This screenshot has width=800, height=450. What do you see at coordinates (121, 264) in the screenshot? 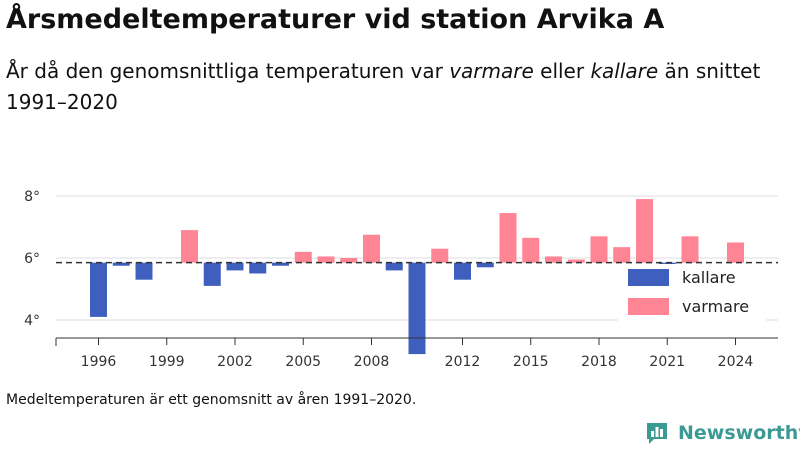
I see `bar-1997` at bounding box center [121, 264].